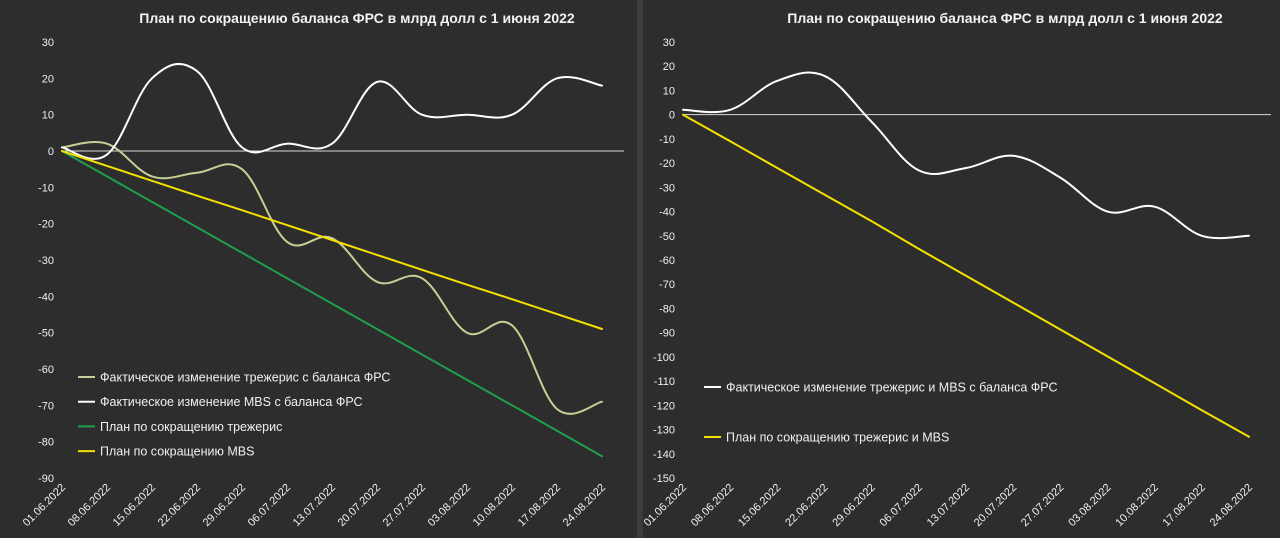 Image resolution: width=1280 pixels, height=538 pixels. What do you see at coordinates (664, 479) in the screenshot?
I see `y-tick-label: -150` at bounding box center [664, 479].